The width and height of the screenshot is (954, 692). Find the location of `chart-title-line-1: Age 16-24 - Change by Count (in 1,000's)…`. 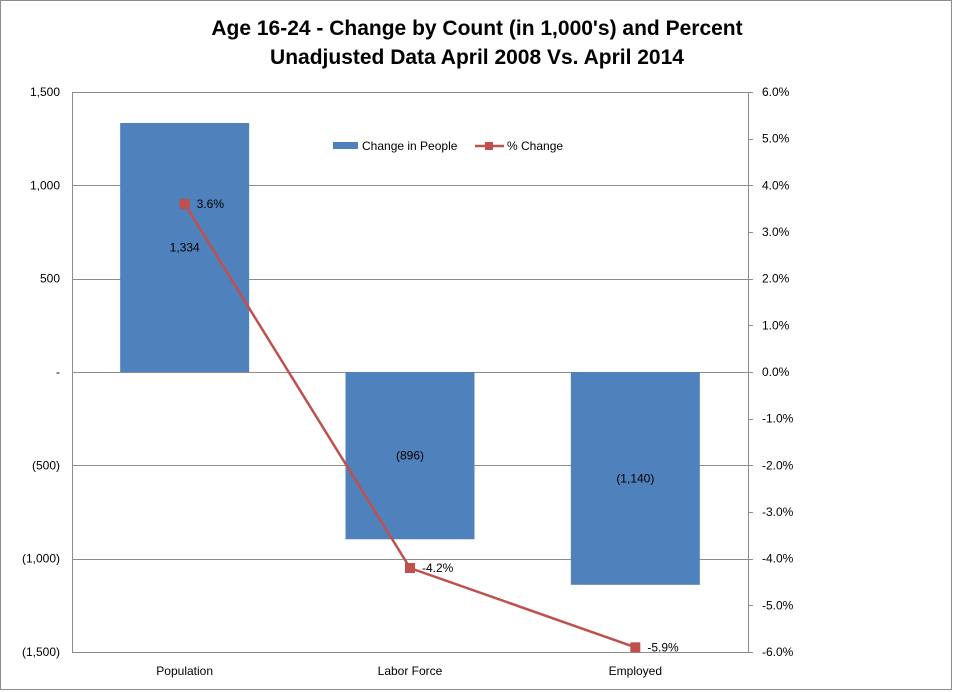

chart-title-line-1: Age 16-24 - Change by Count (in 1,000's)… is located at coordinates (477, 28).